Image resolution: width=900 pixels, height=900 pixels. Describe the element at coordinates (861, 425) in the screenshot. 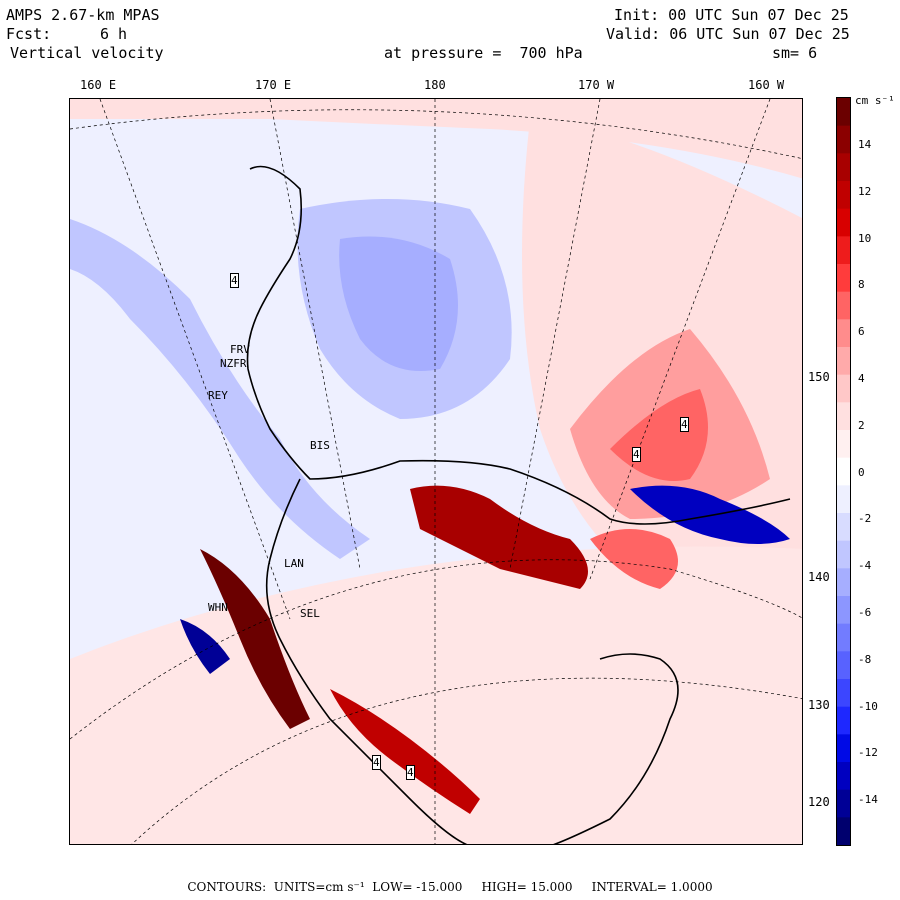

I see `colorbar-tick-label: 2` at that location.